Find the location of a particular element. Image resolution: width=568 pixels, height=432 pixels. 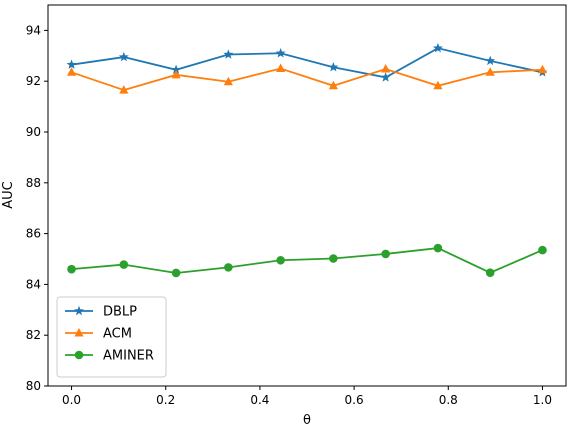

y-tick-label: 82 is located at coordinates (33, 335).